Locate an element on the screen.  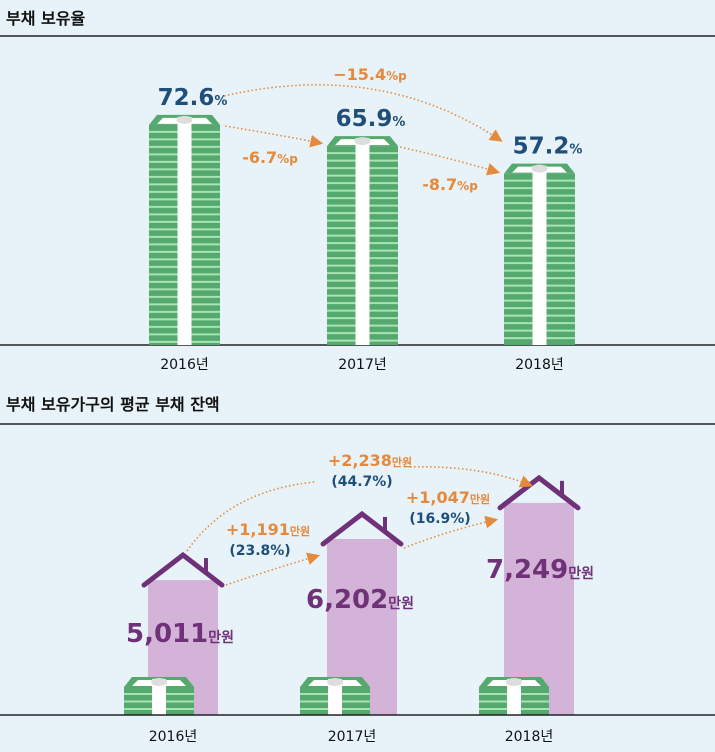
value-number: 72.6 is located at coordinates (186, 98).